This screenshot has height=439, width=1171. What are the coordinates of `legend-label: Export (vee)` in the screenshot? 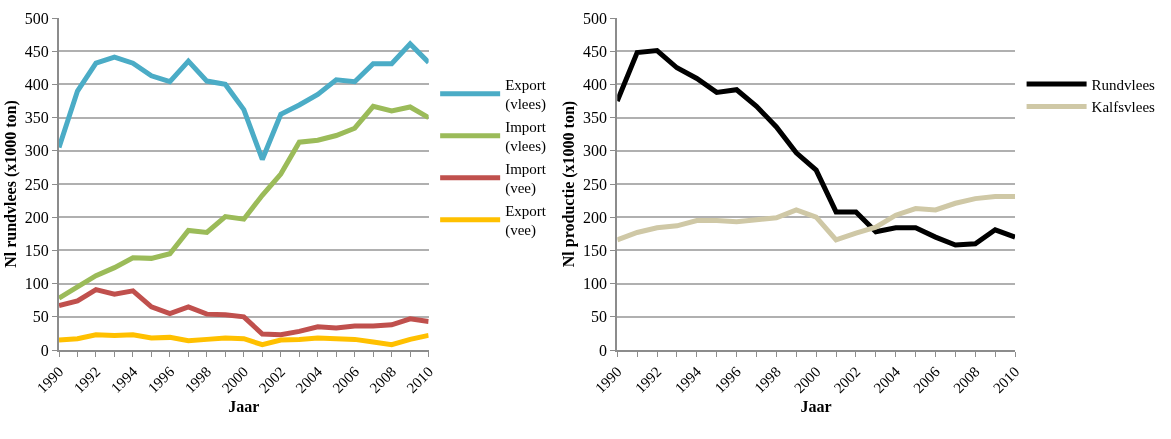 It's located at (526, 221).